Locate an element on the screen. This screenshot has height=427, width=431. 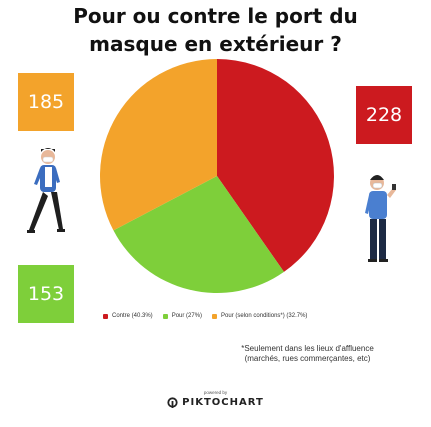
legend-item-pour: Pour (27%) is located at coordinates (182, 316).